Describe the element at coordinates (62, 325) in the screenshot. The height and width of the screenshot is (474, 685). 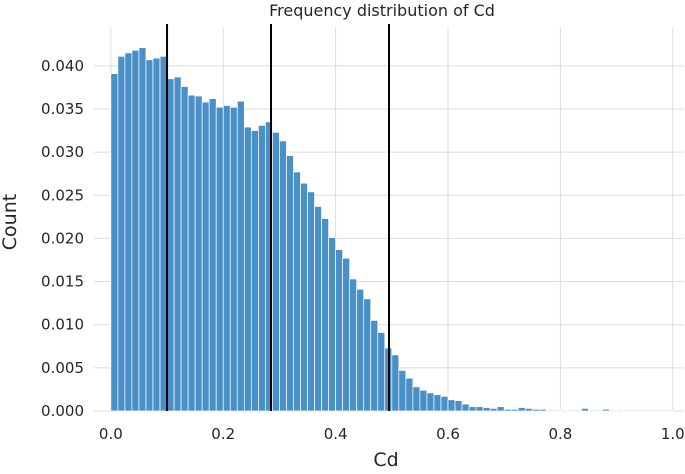
I see `y-tick-label: 0.010` at that location.